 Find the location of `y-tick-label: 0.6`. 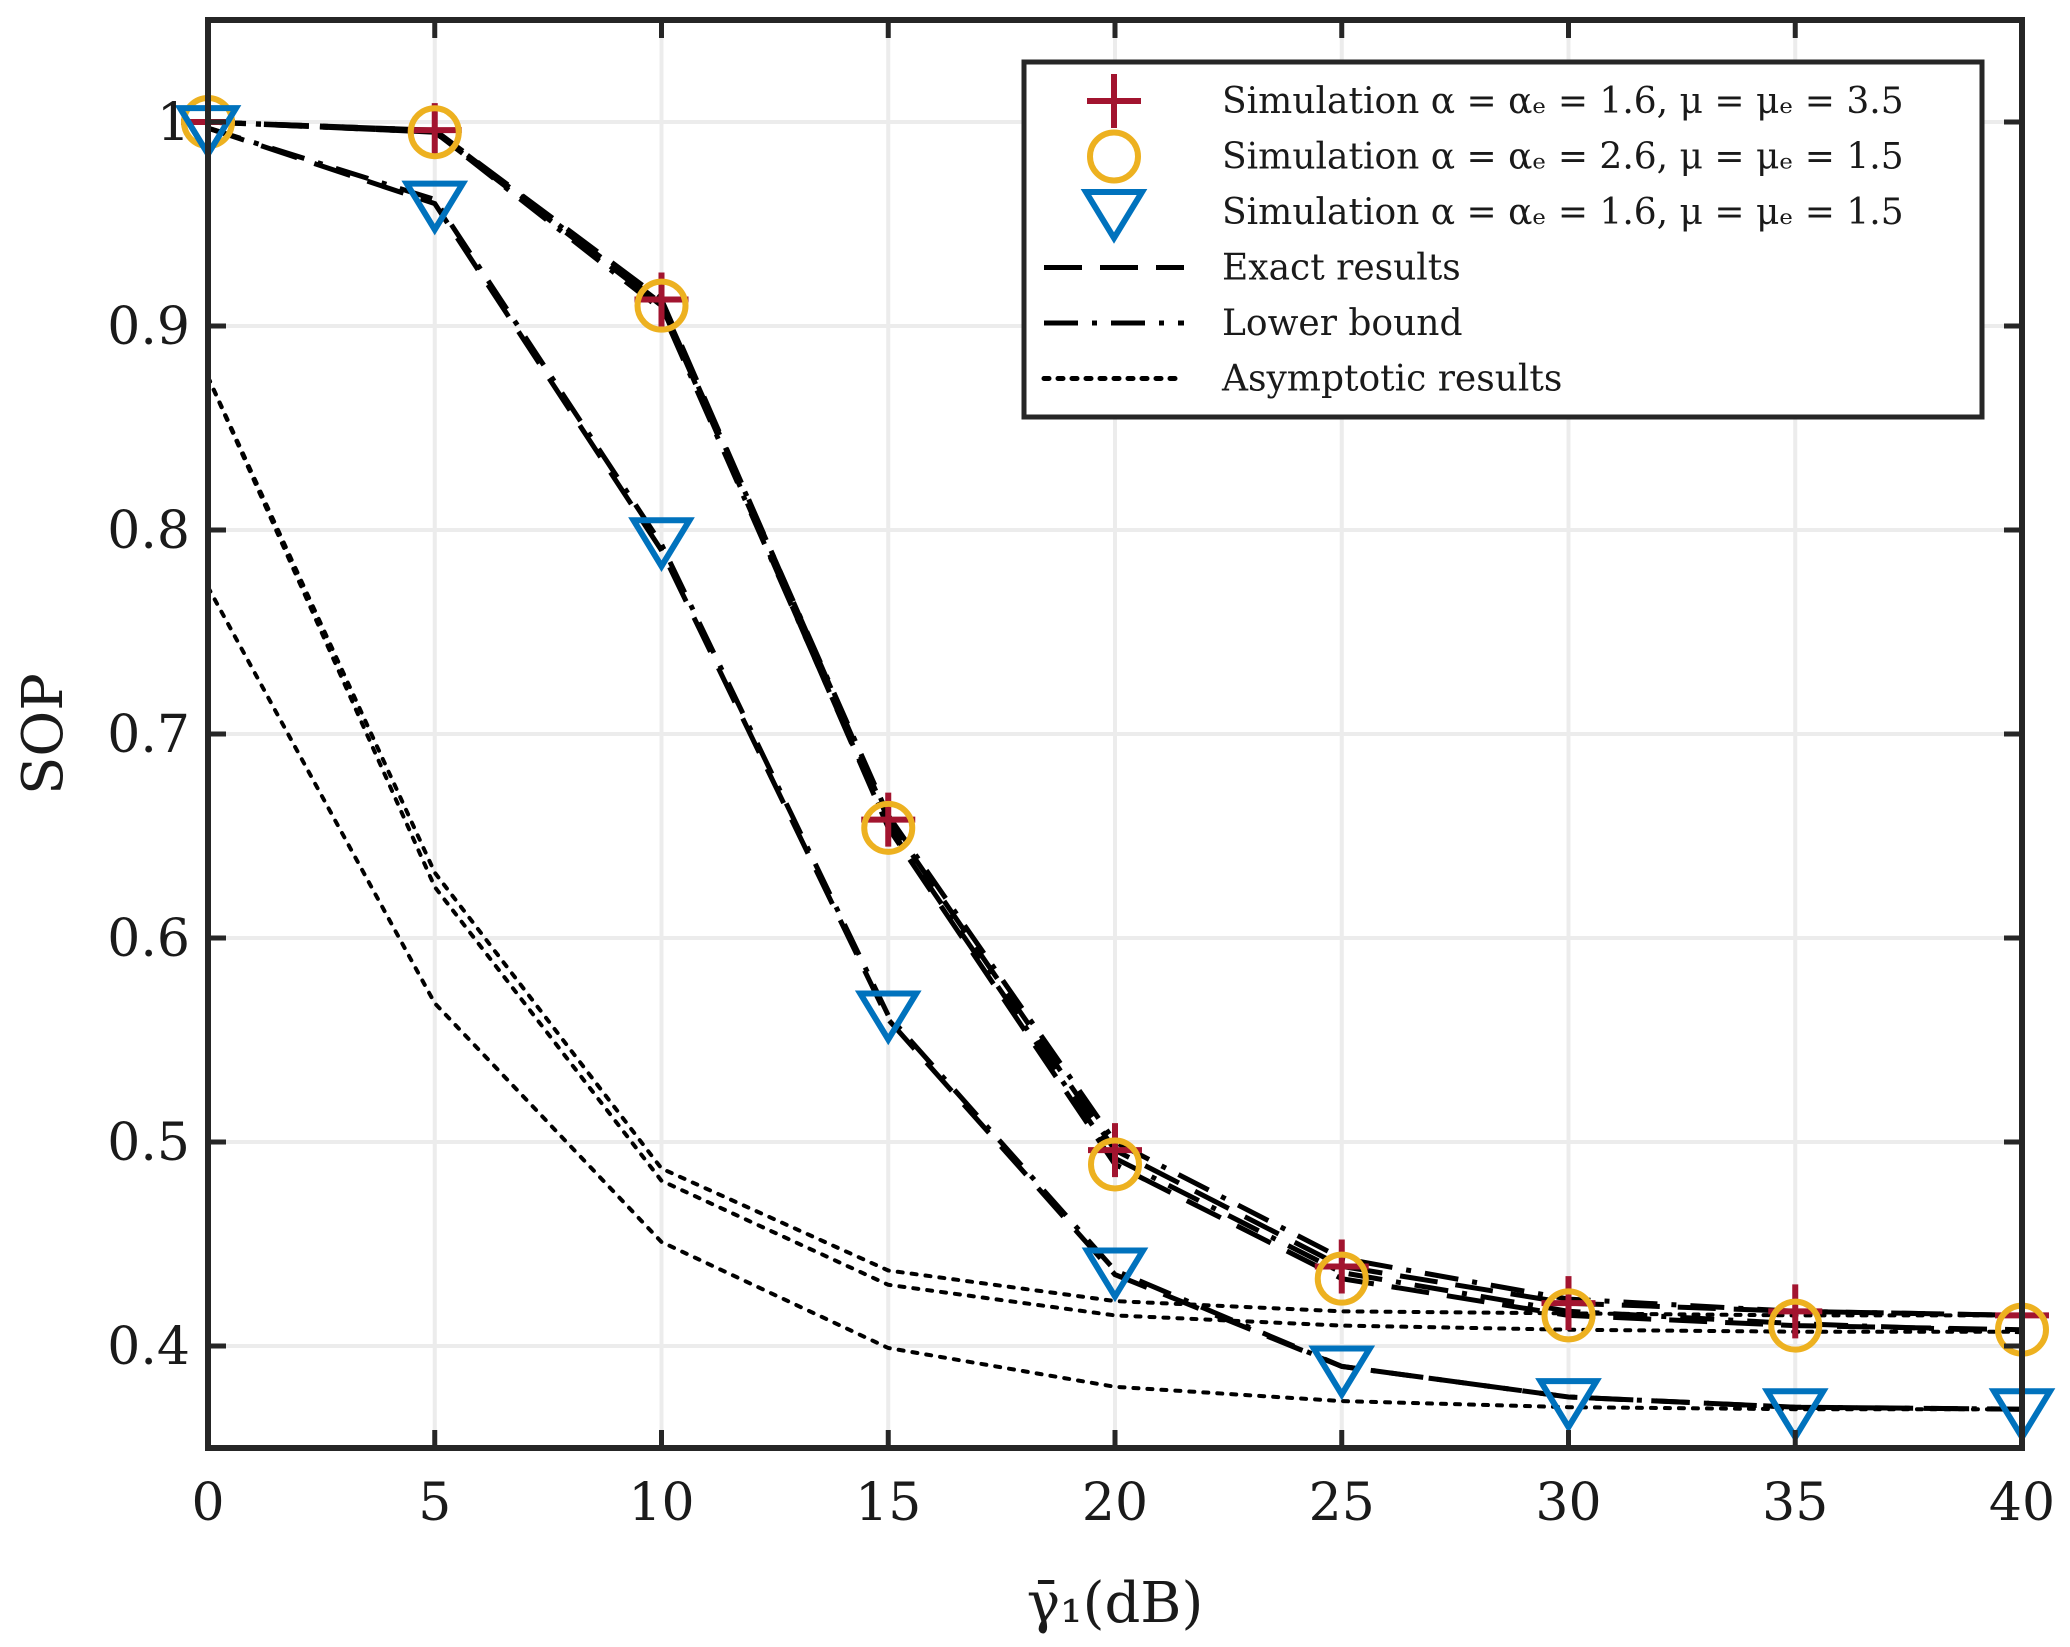

y-tick-label: 0.6 is located at coordinates (148, 939).